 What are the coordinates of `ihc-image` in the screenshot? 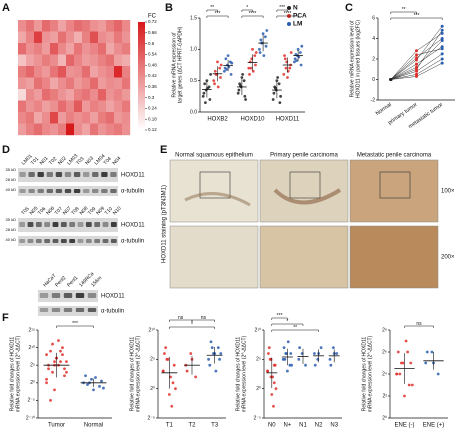 It's located at (394, 191).